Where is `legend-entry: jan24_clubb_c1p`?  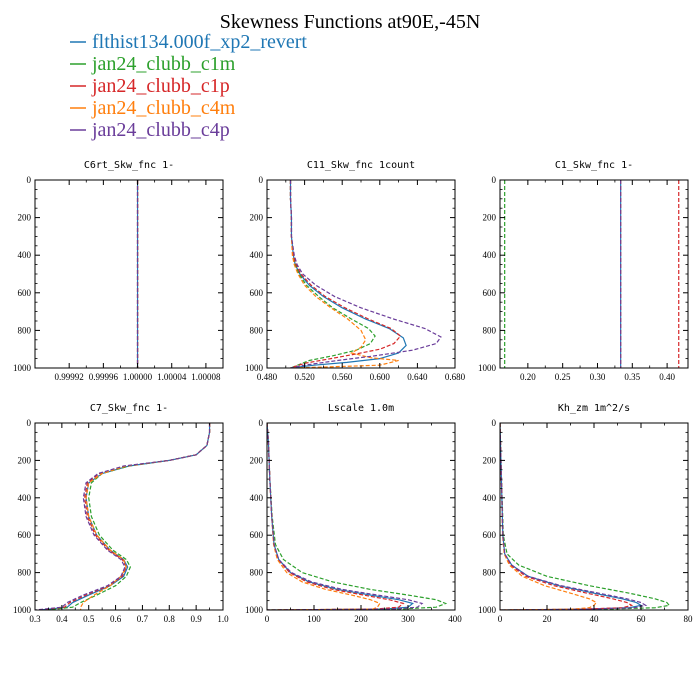
legend-entry: jan24_clubb_c1p is located at coordinates (160, 86).